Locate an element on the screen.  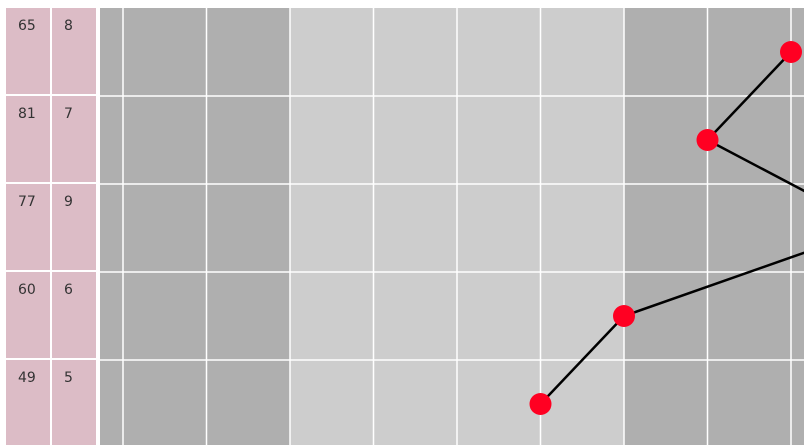
data-table: 65 881 777 960 649 5 is located at coordinates (53, 226).